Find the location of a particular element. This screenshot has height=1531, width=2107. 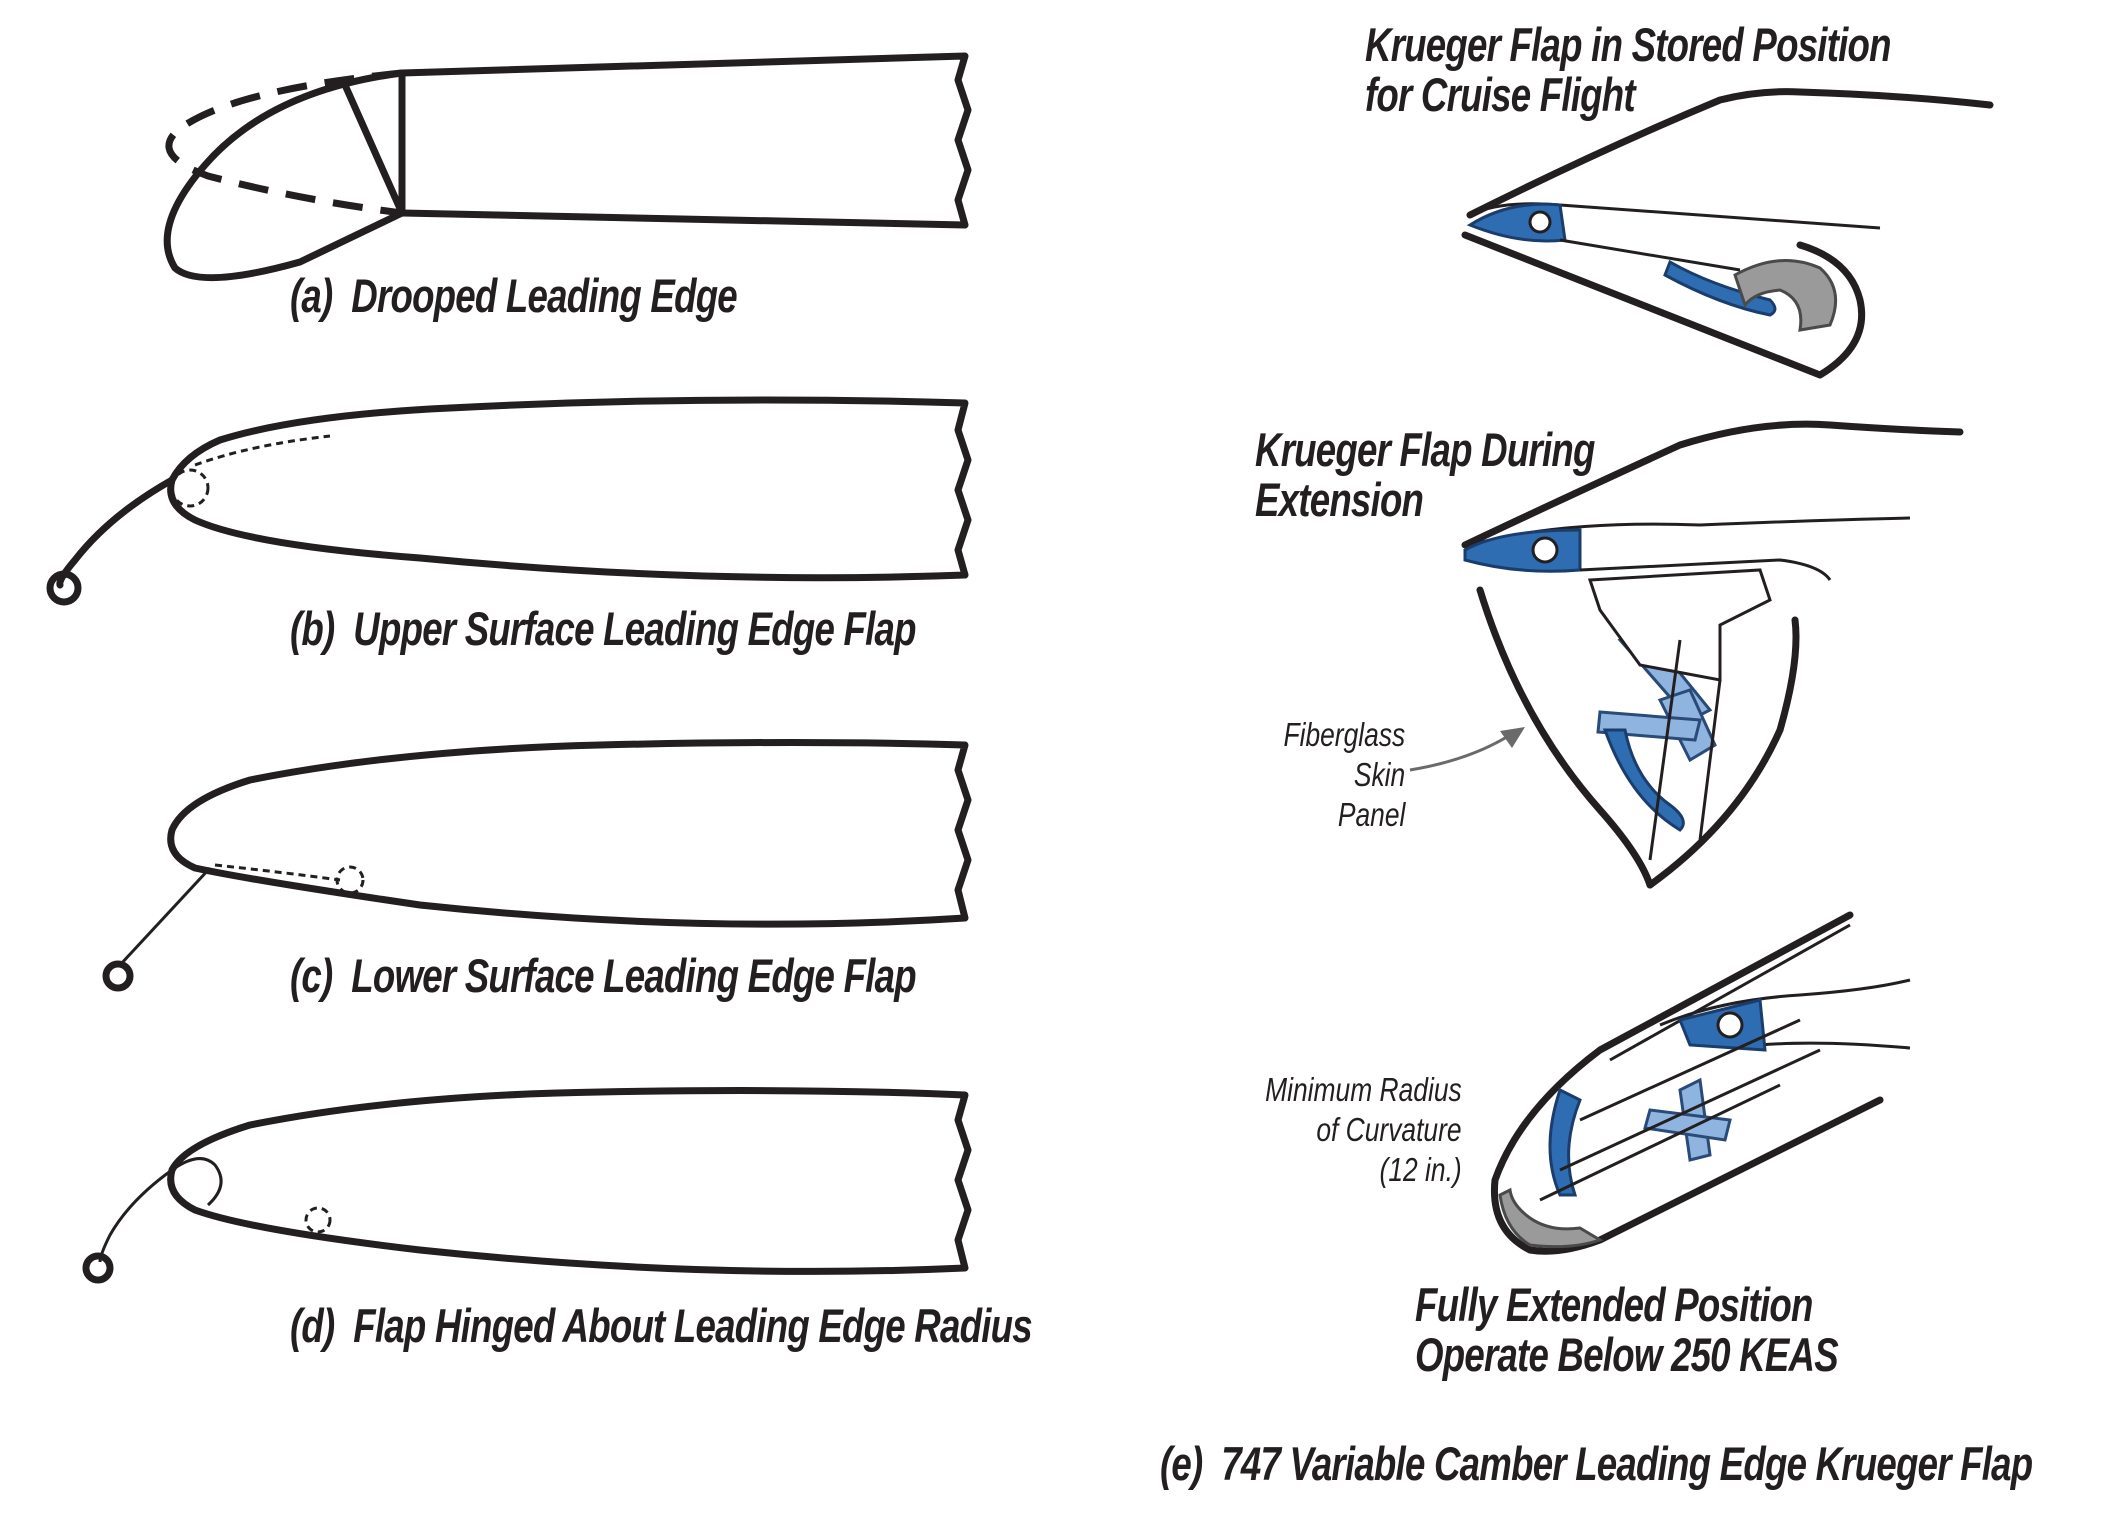

airfoil-a-drooped-nose is located at coordinates (284, 175).